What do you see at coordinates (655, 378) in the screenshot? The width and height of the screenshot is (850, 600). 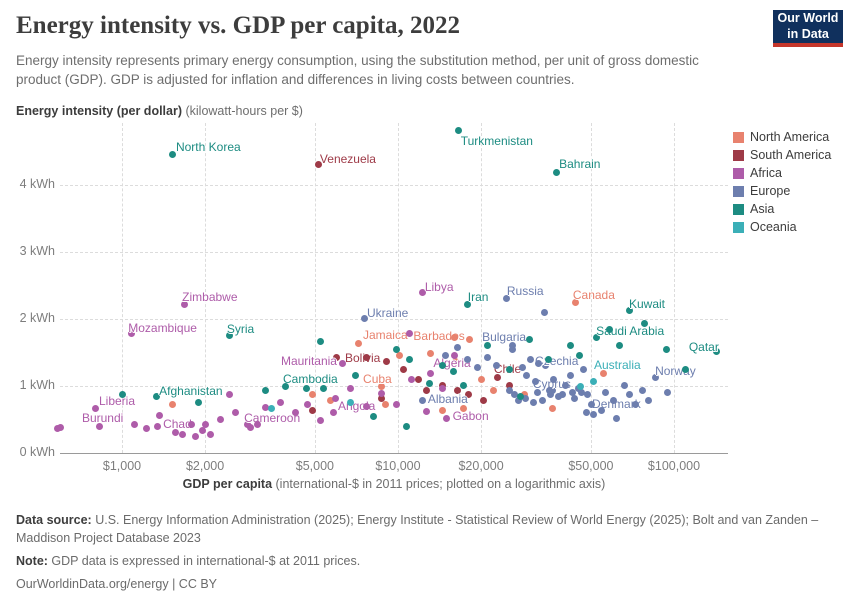 I see `data-point-norway` at bounding box center [655, 378].